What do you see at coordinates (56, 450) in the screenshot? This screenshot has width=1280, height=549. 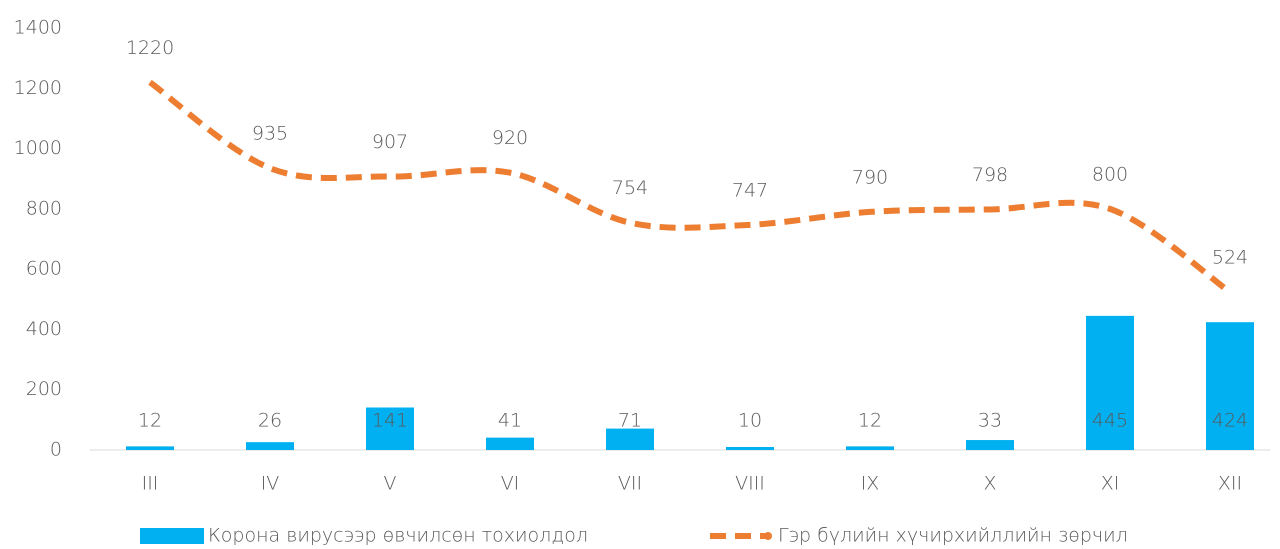 I see `y-tick-label: 0` at bounding box center [56, 450].